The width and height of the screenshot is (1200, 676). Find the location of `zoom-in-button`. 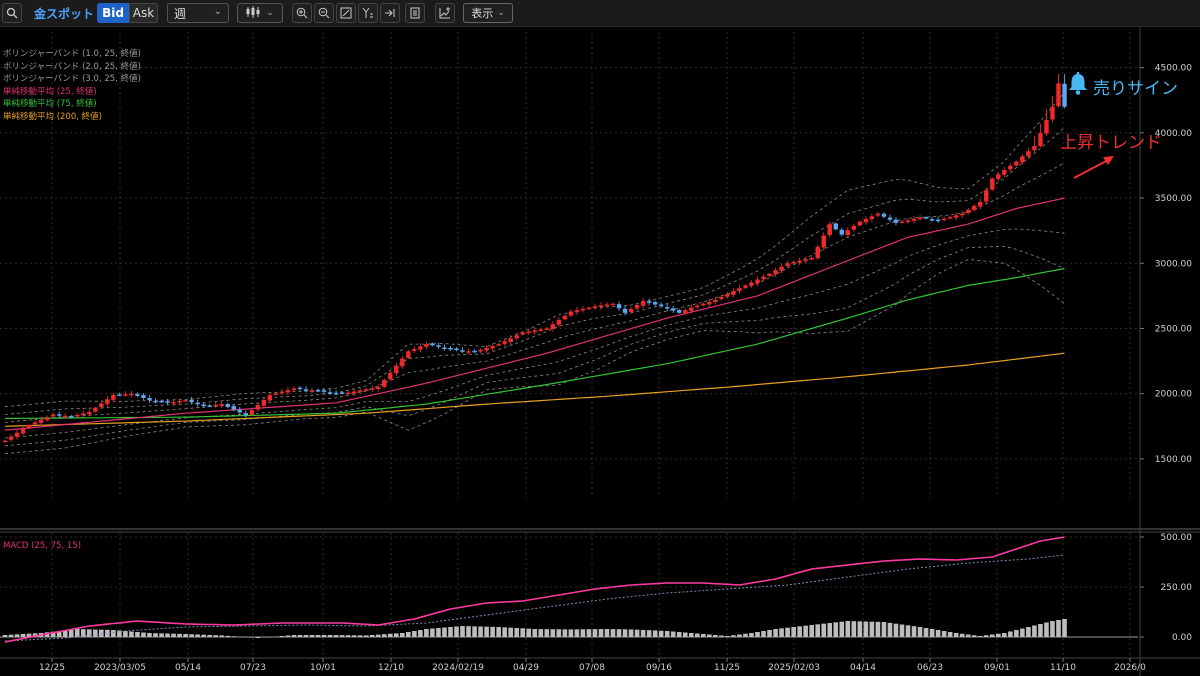

zoom-in-button is located at coordinates (302, 13).